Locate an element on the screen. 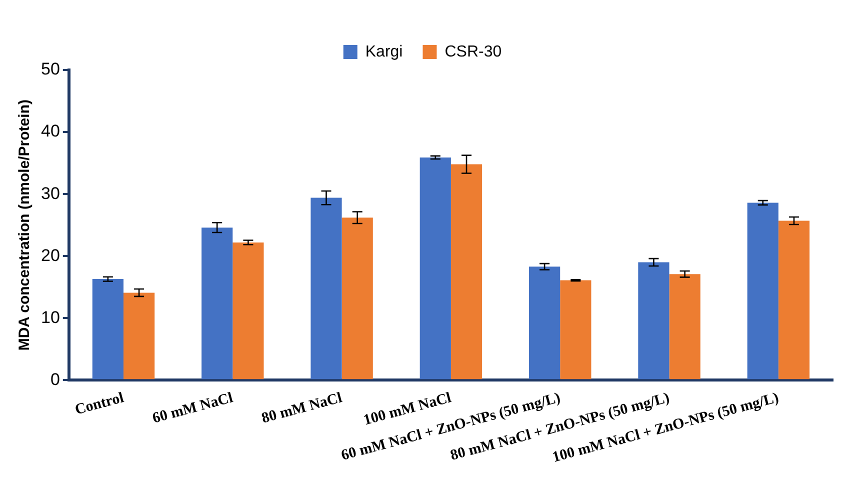 This screenshot has width=851, height=478. x-tick-label: 60 mM NaCl is located at coordinates (192, 408).